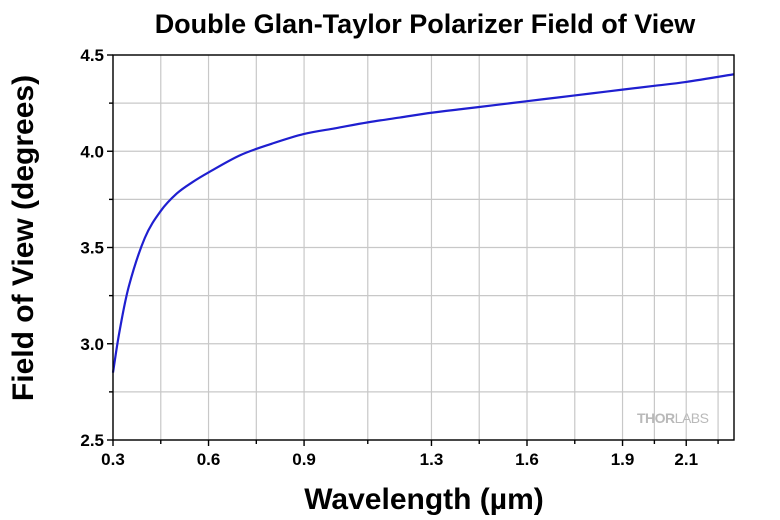 Image resolution: width=780 pixels, height=520 pixels. What do you see at coordinates (209, 459) in the screenshot?
I see `x-tick-label: 0.6` at bounding box center [209, 459].